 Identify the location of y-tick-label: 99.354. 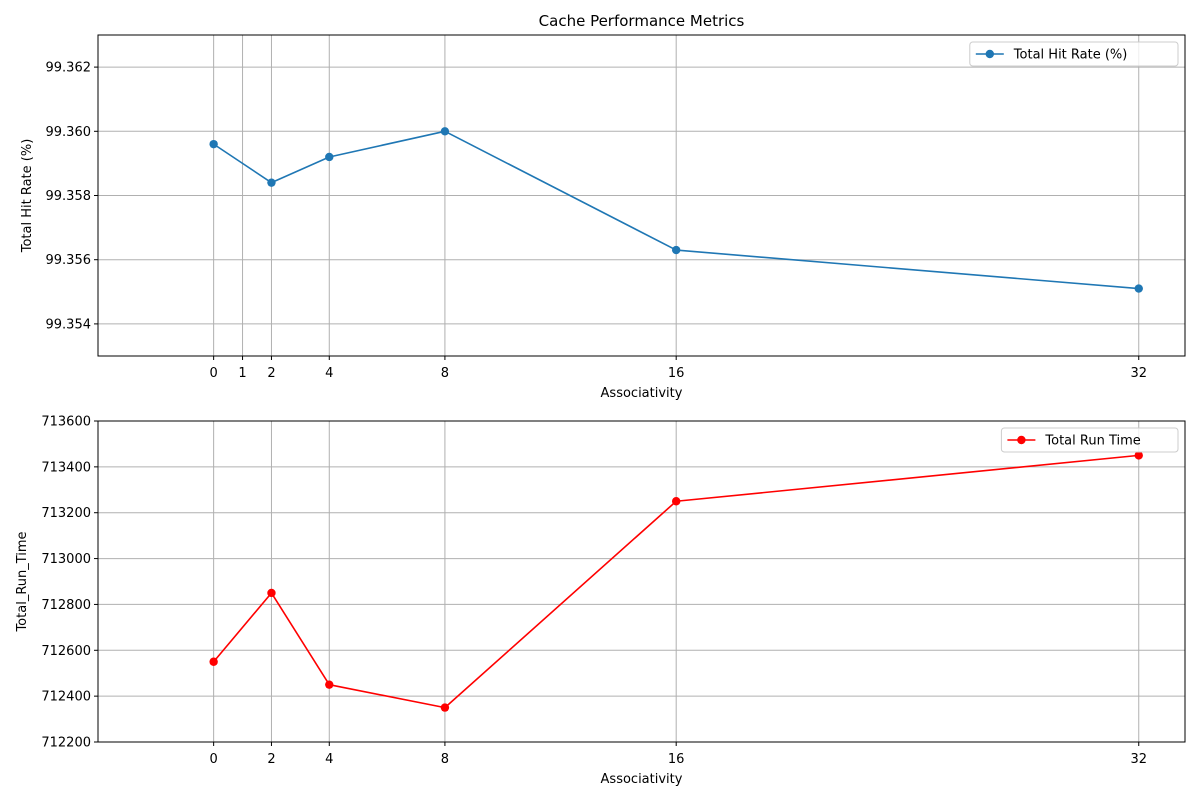
(69, 324).